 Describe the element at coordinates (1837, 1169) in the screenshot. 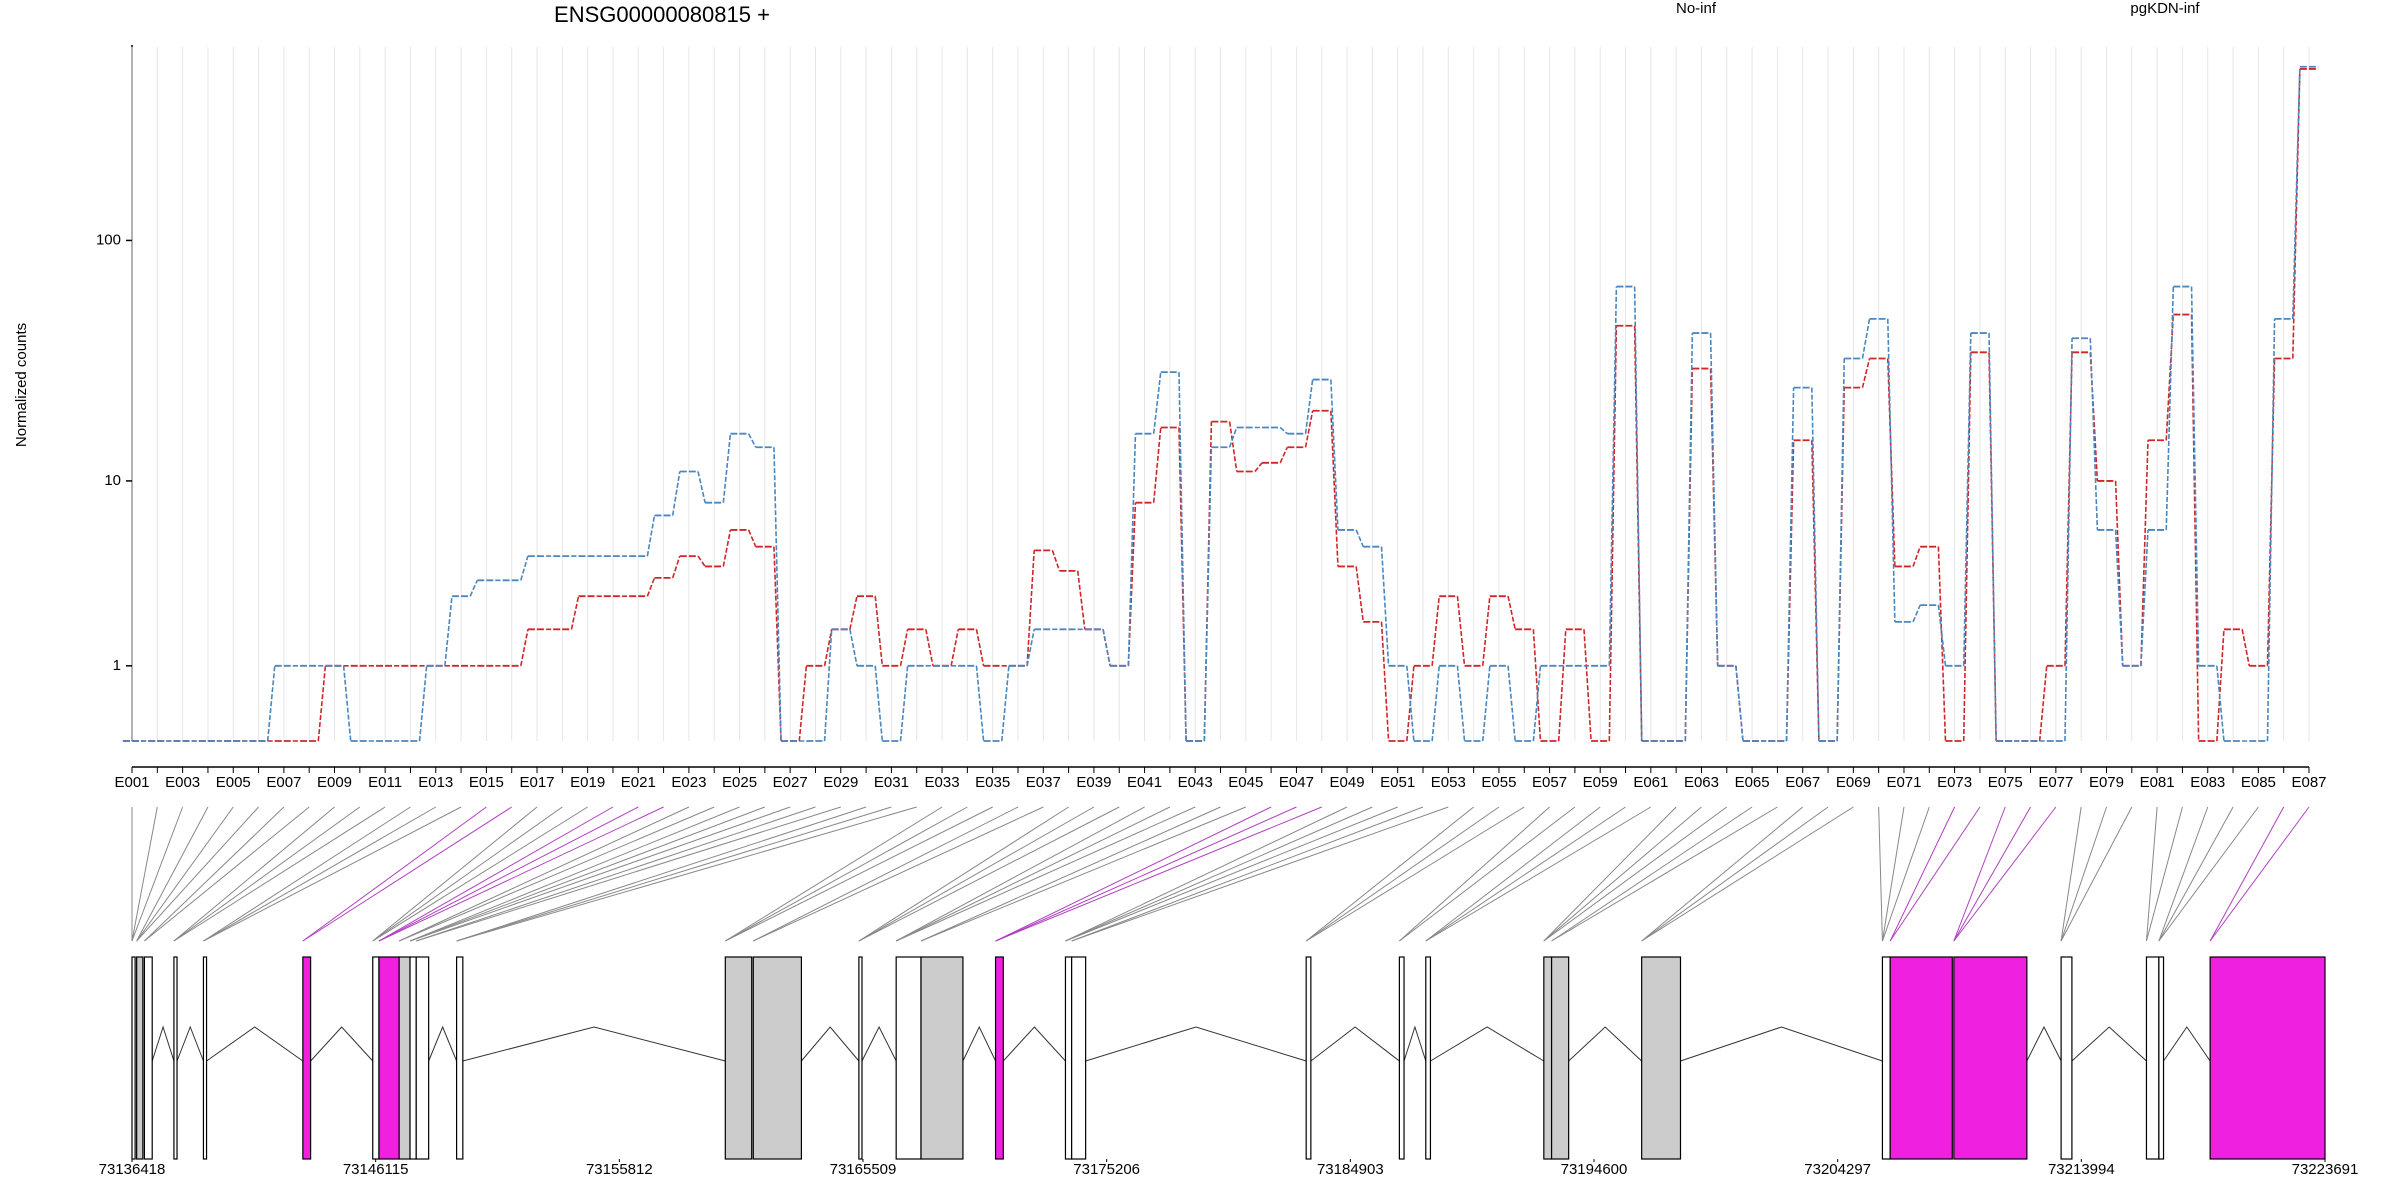

I see `genomic-tick-label: 73204297` at that location.